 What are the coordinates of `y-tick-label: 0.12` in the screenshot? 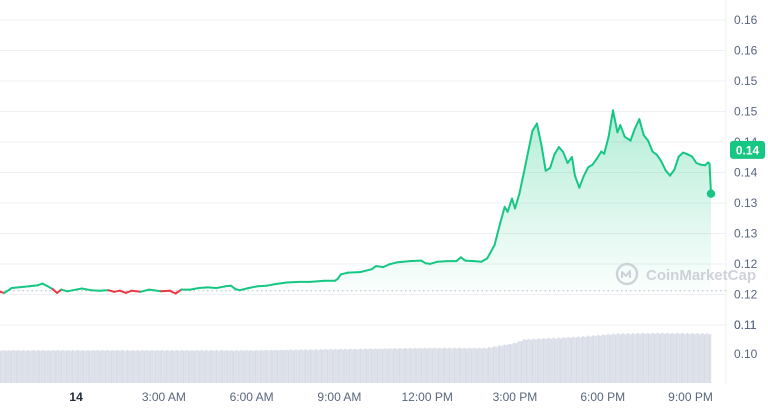 It's located at (746, 264).